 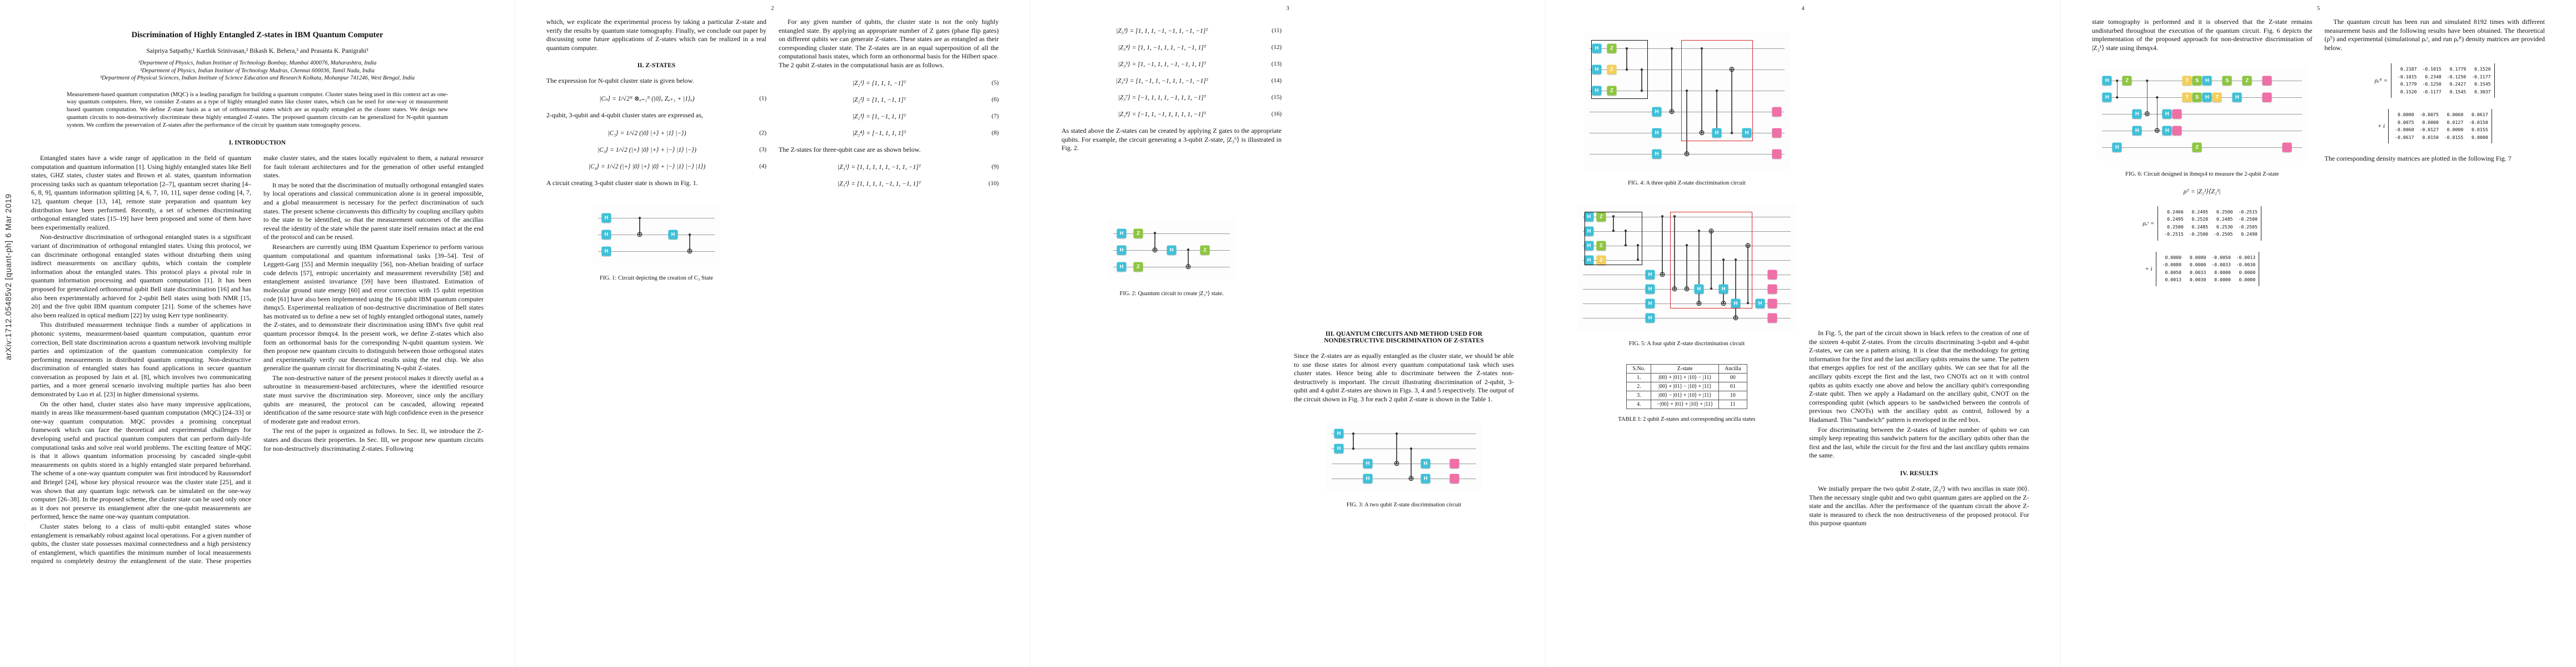 What do you see at coordinates (1919, 473) in the screenshot?
I see `section-heading-results: IV. RESULTS` at bounding box center [1919, 473].